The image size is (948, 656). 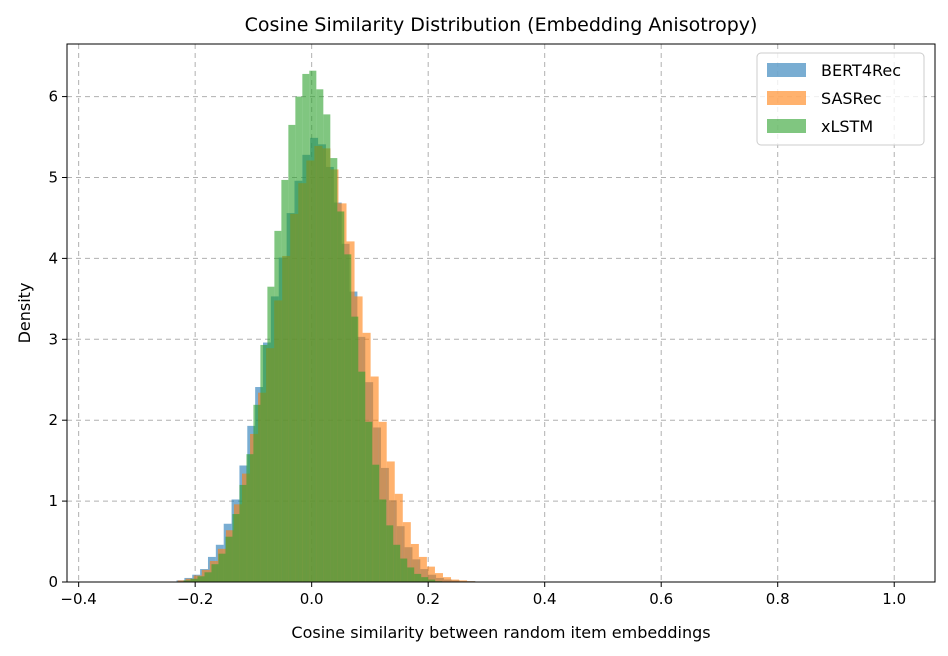 I want to click on y-tick-label: 1, so click(x=53, y=501).